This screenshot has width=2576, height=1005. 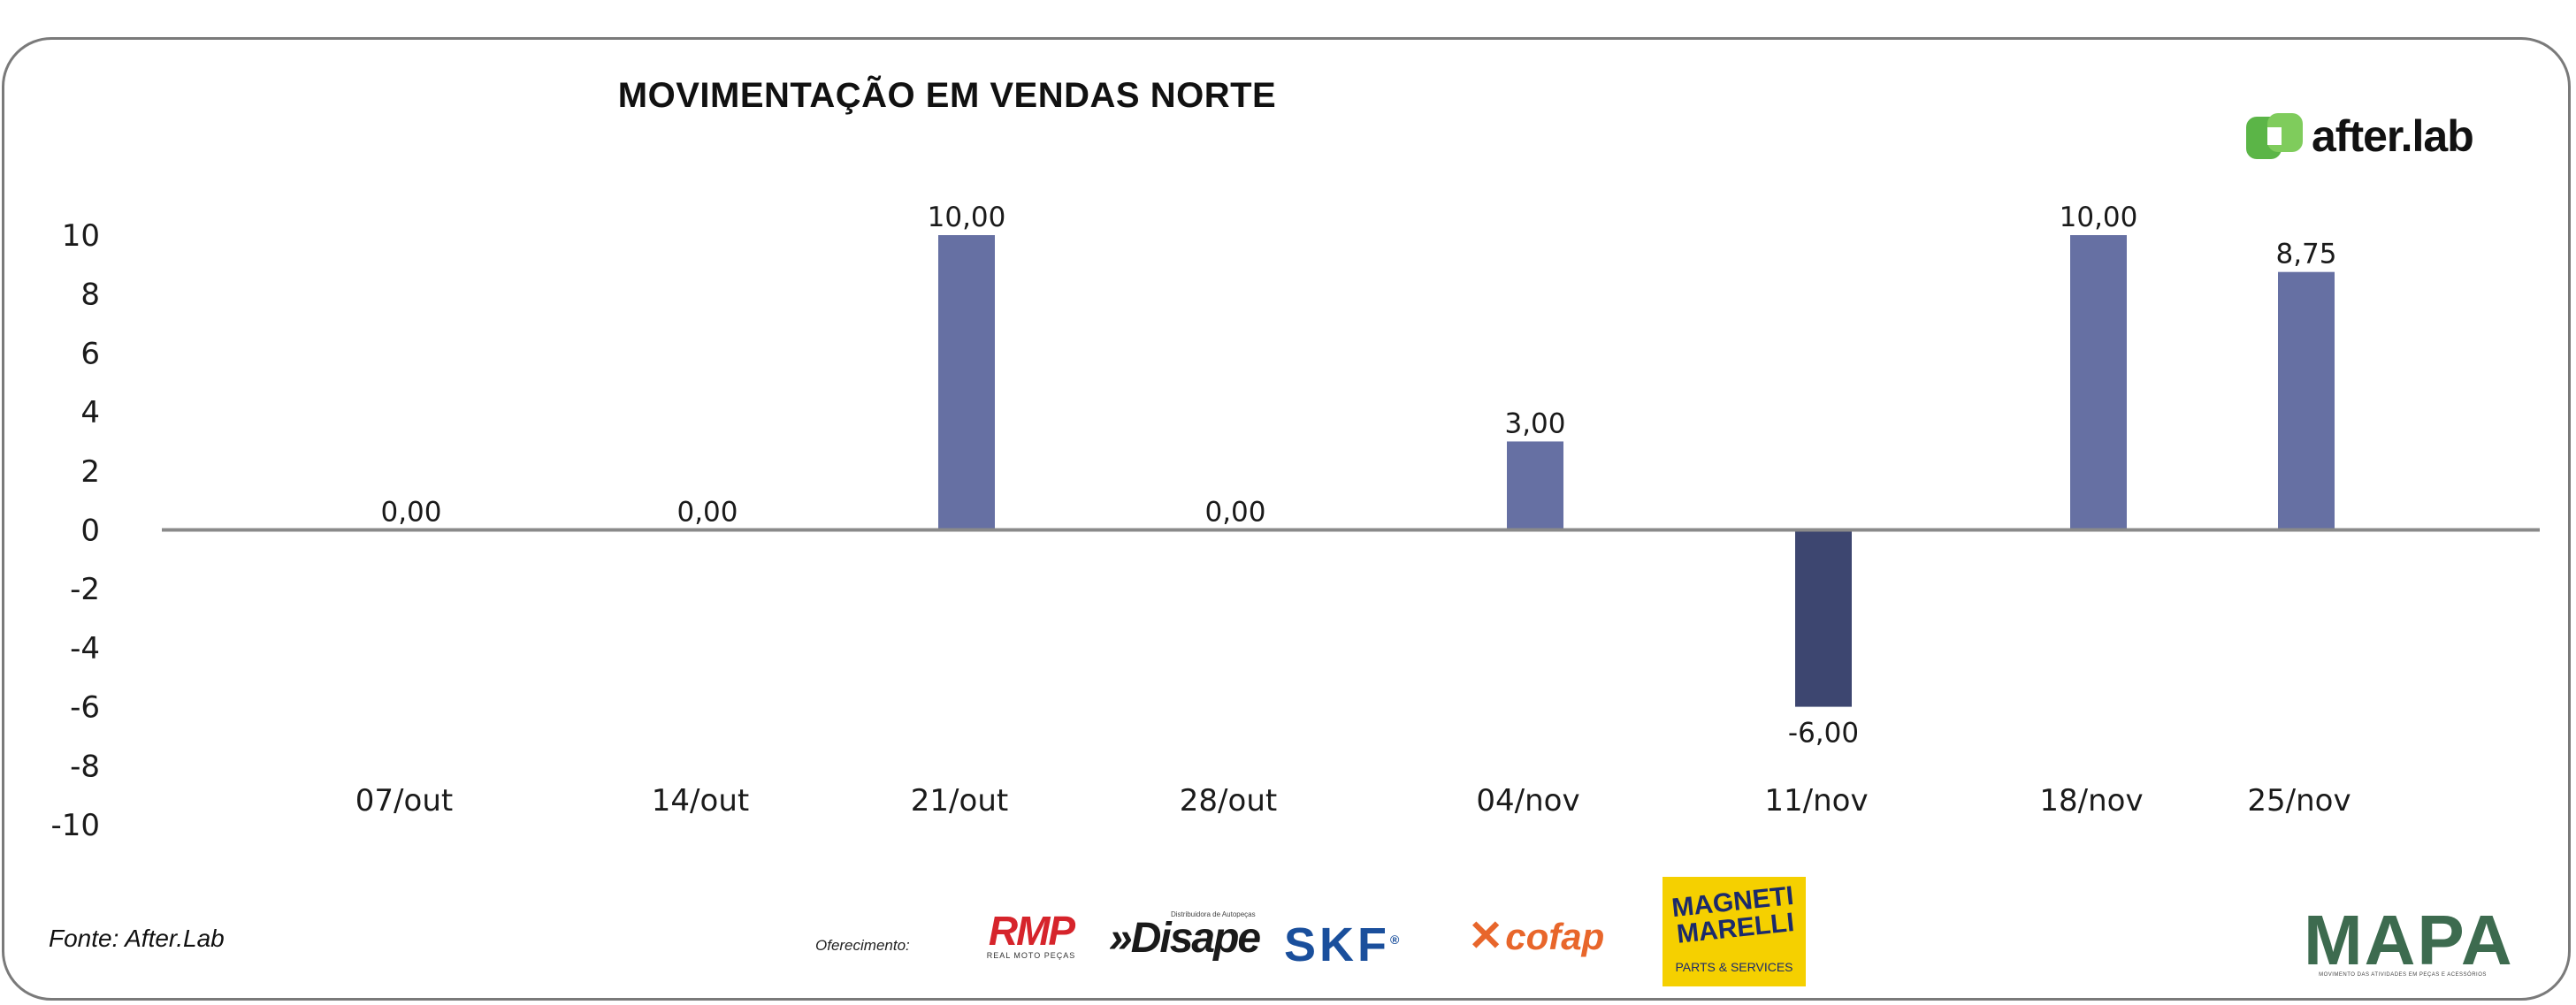 What do you see at coordinates (2393, 136) in the screenshot?
I see `afterlab-wordmark: after.lab` at bounding box center [2393, 136].